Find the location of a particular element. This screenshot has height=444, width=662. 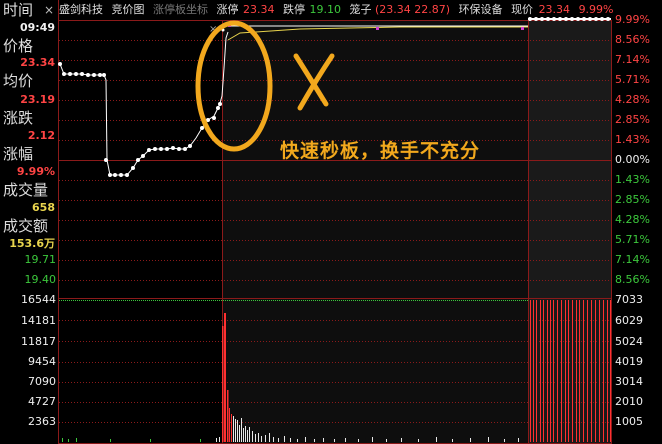

current-price-label: 现价 is located at coordinates (522, 9).